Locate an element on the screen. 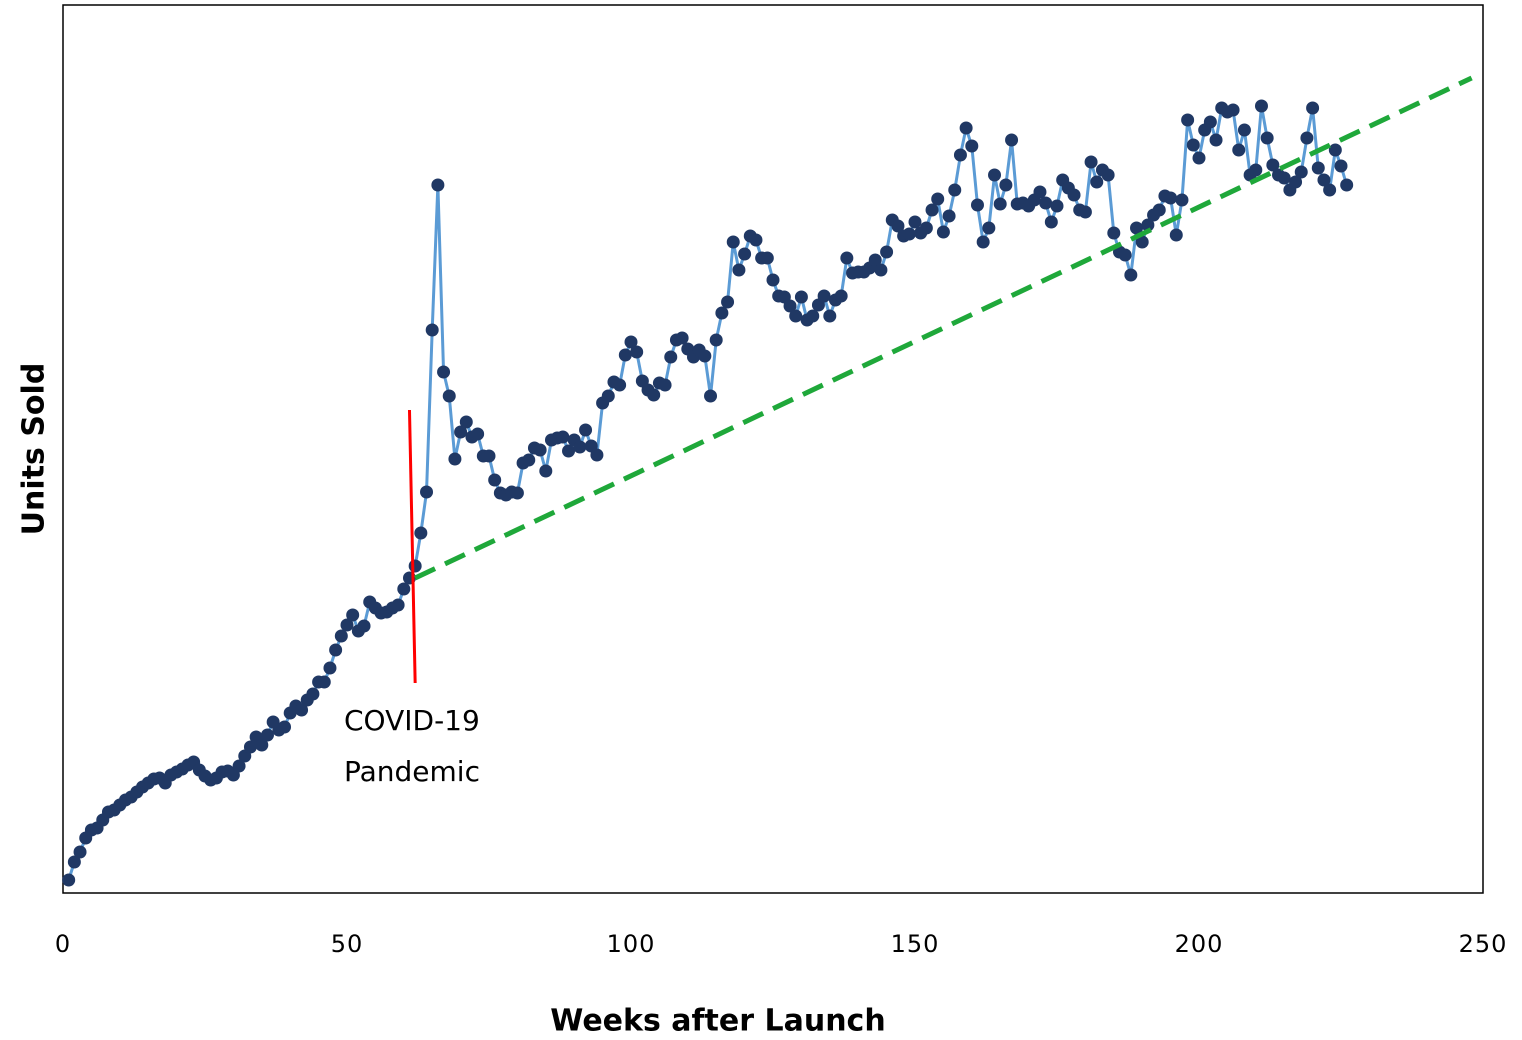 This screenshot has width=1522, height=1040. event-line is located at coordinates (412, 546).